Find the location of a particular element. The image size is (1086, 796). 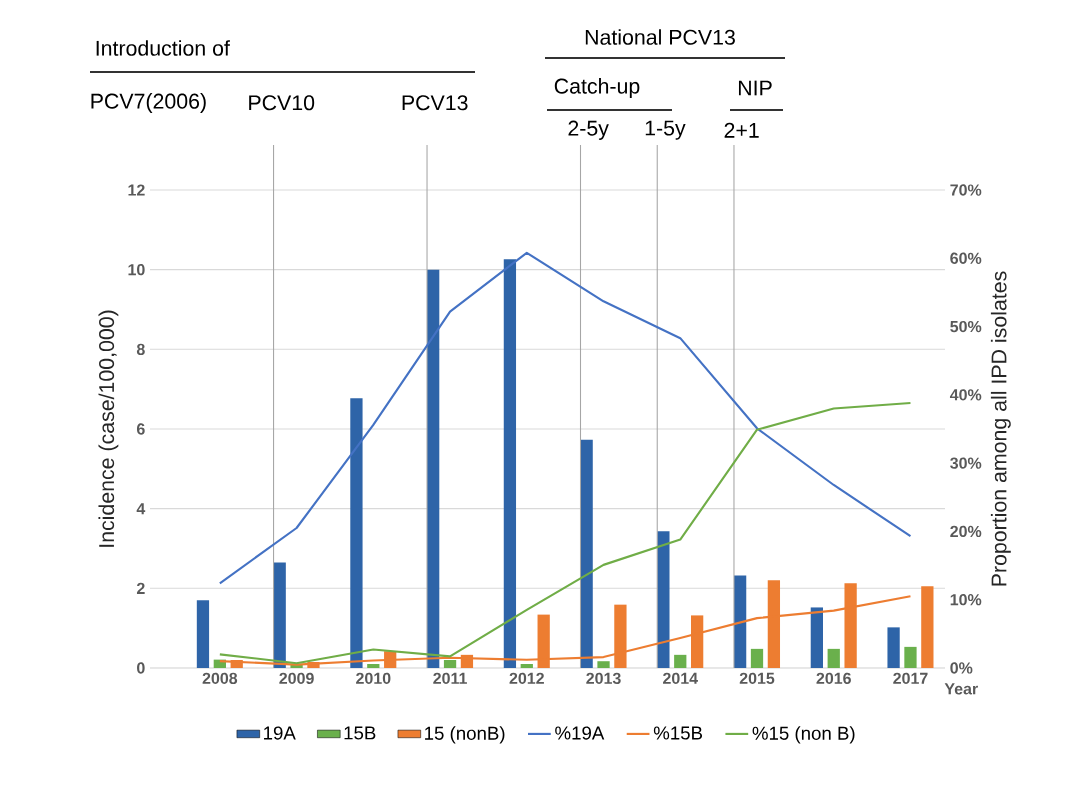

x-axis-title: Year is located at coordinates (961, 689).